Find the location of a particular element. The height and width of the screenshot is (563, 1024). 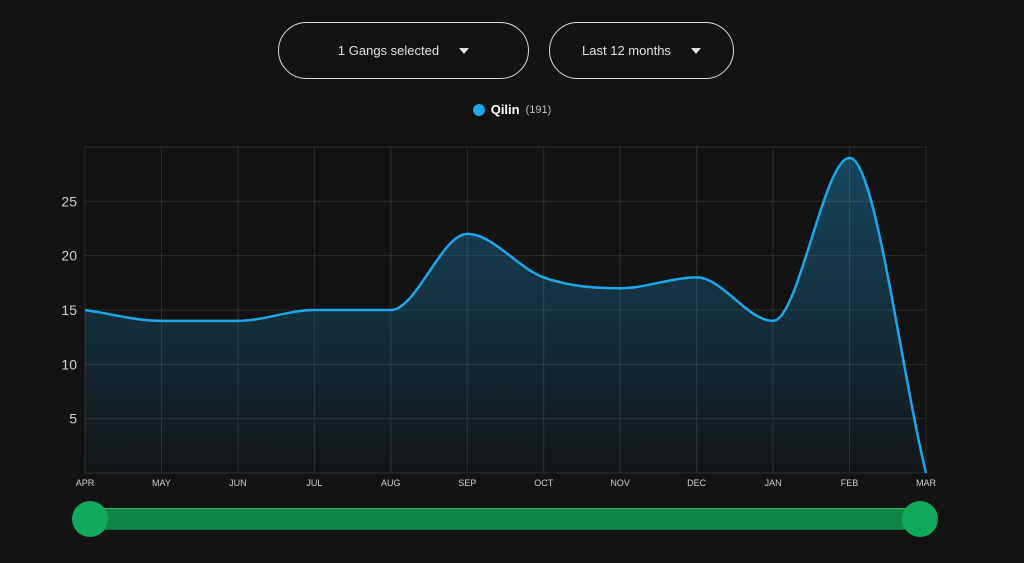

time-range-dropdown: Last 12 months is located at coordinates (641, 50).